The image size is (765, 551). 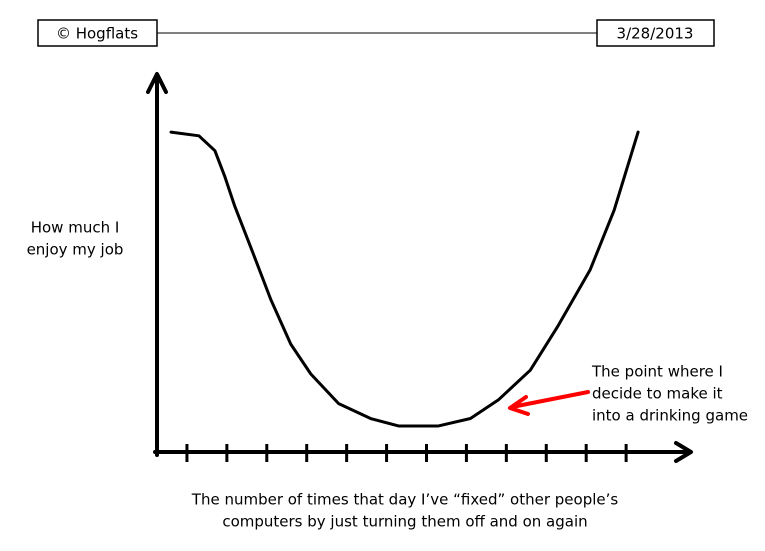 I want to click on header-left: © Hogflats, so click(x=97, y=34).